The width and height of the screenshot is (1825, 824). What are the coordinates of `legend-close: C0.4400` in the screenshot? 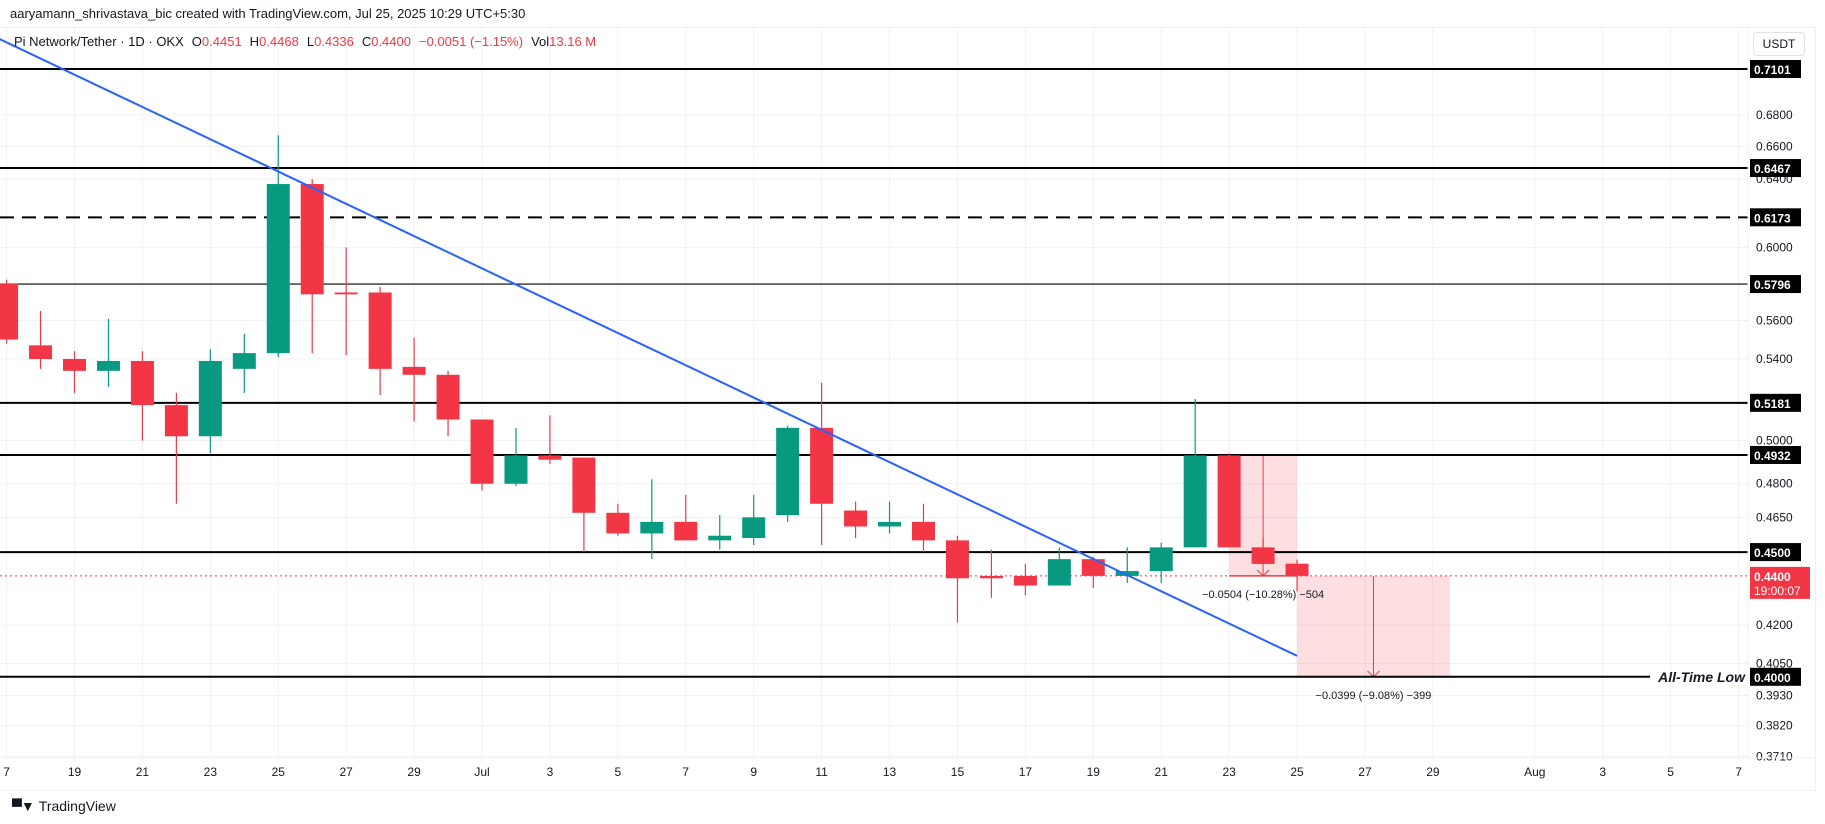 It's located at (386, 41).